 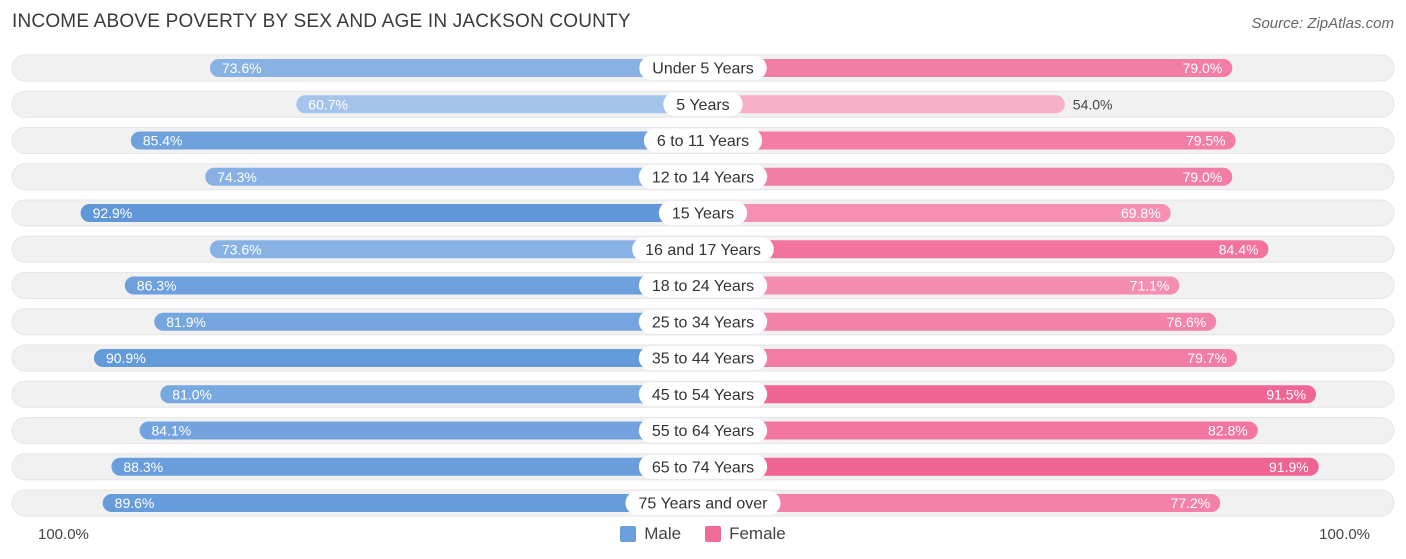 I want to click on bar-female-45-to-54-years, so click(x=1010, y=394).